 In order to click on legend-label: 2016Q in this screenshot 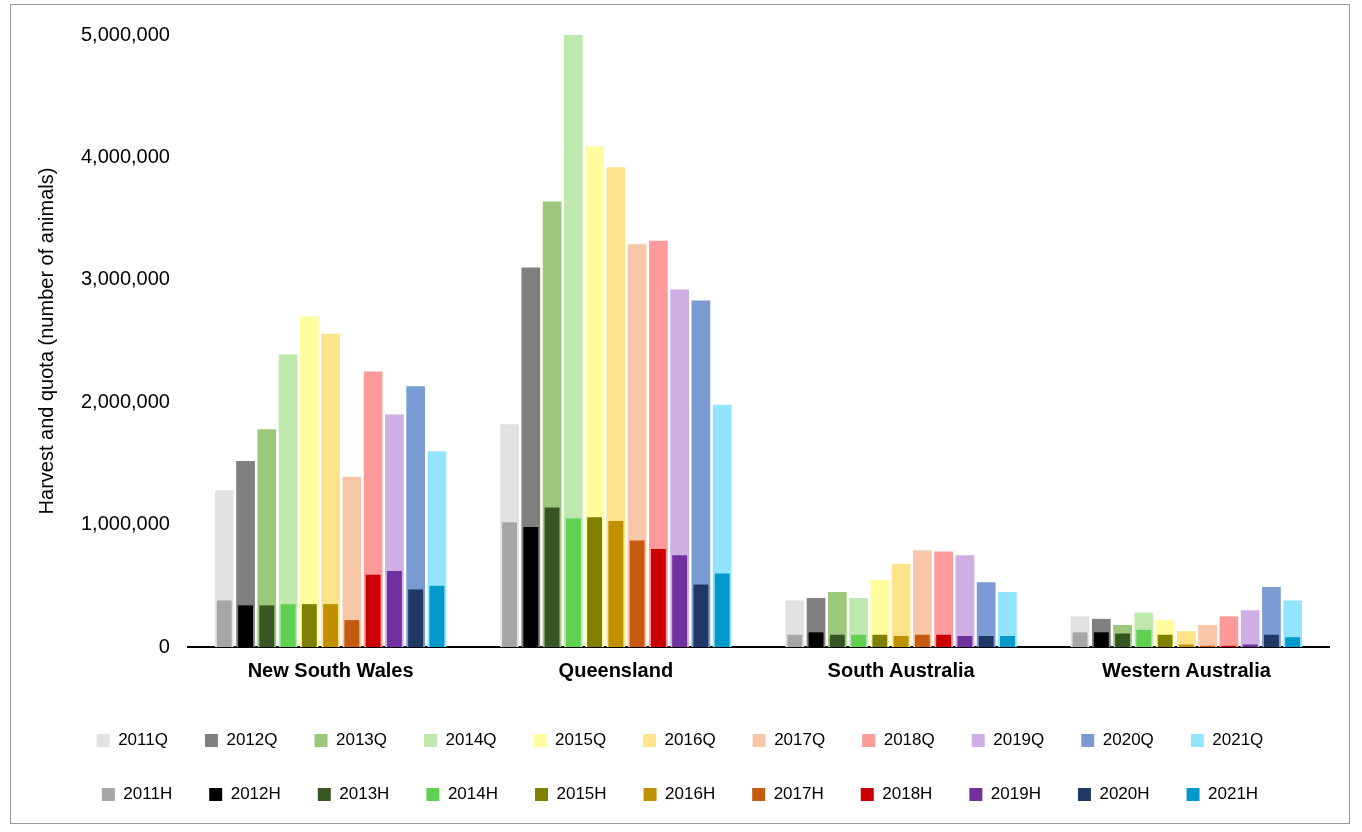, I will do `click(690, 740)`.